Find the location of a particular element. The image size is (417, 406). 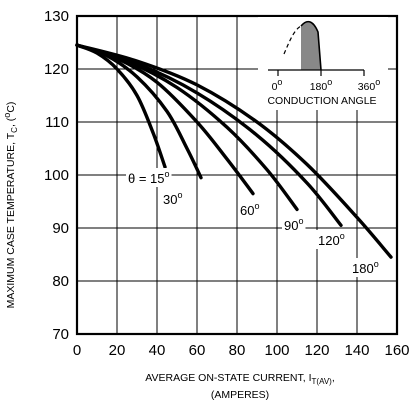

curve-label-15: θ = 15o is located at coordinates (149, 177).